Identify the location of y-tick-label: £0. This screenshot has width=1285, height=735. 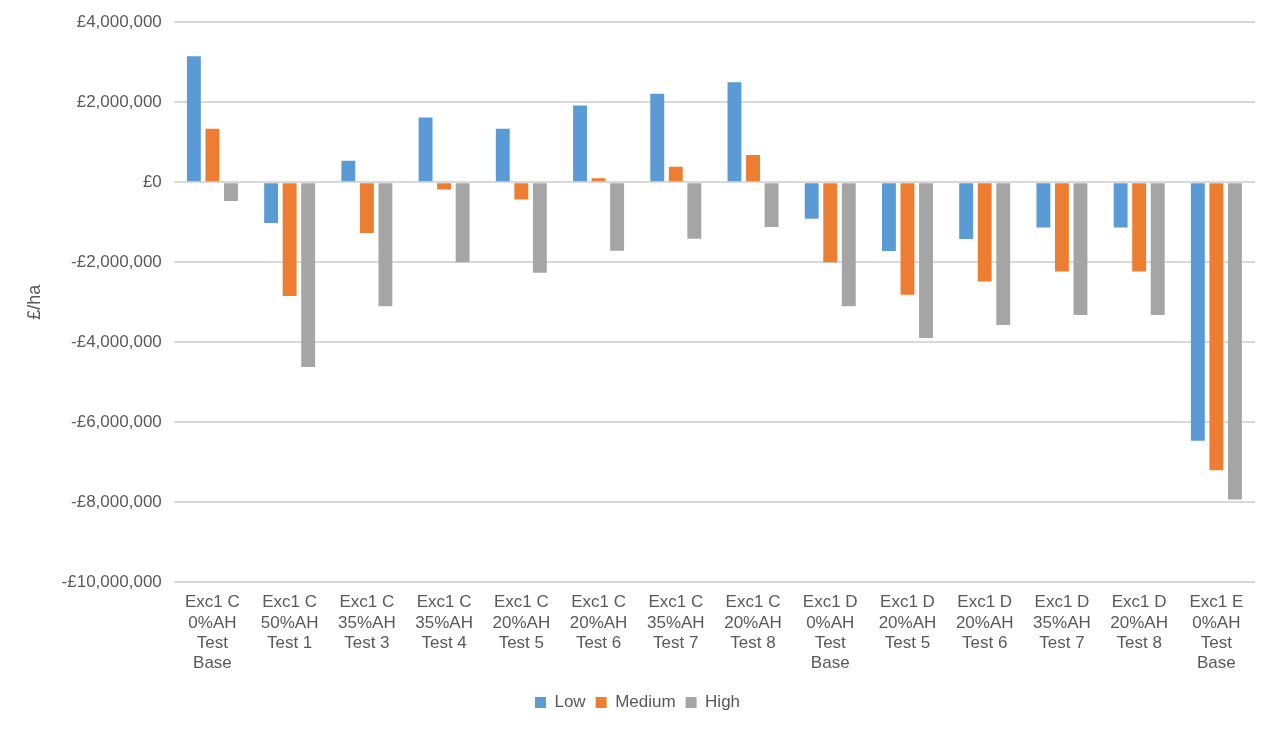
(152, 181).